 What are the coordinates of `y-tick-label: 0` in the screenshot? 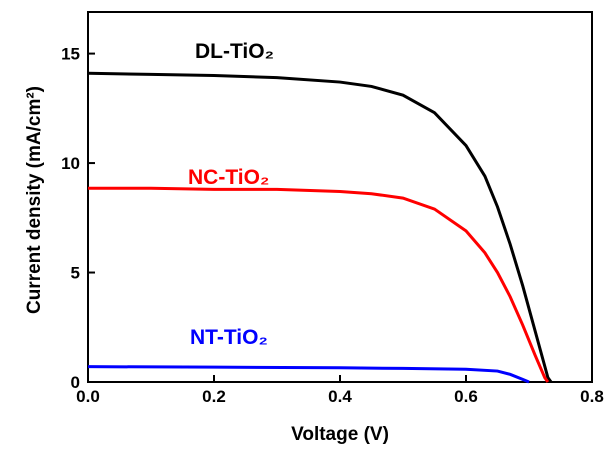 It's located at (75, 382).